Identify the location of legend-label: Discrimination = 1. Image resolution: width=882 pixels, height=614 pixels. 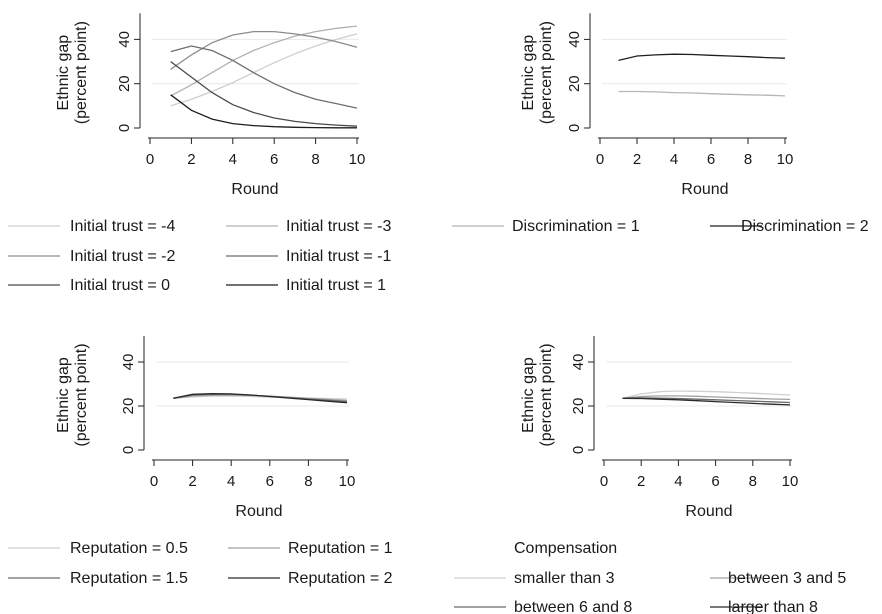
(576, 226).